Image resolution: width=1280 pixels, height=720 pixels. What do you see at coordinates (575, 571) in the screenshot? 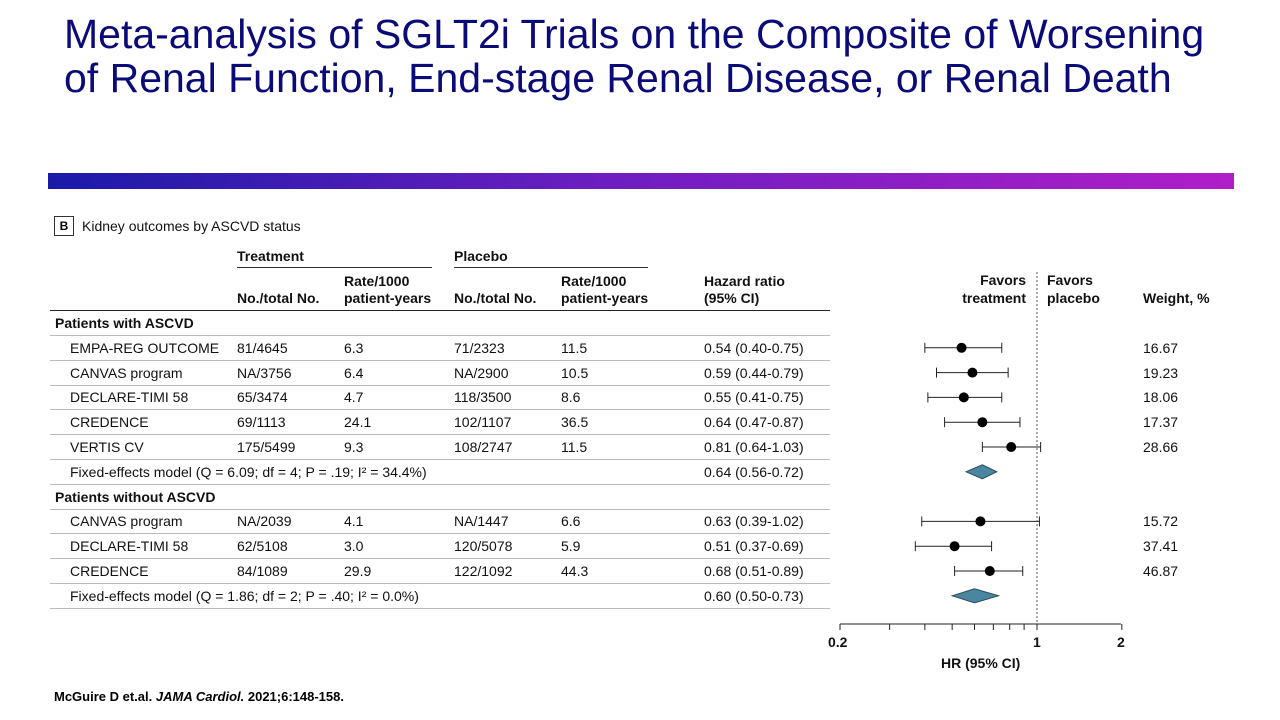
I see `placebo-rate: 44.3` at bounding box center [575, 571].